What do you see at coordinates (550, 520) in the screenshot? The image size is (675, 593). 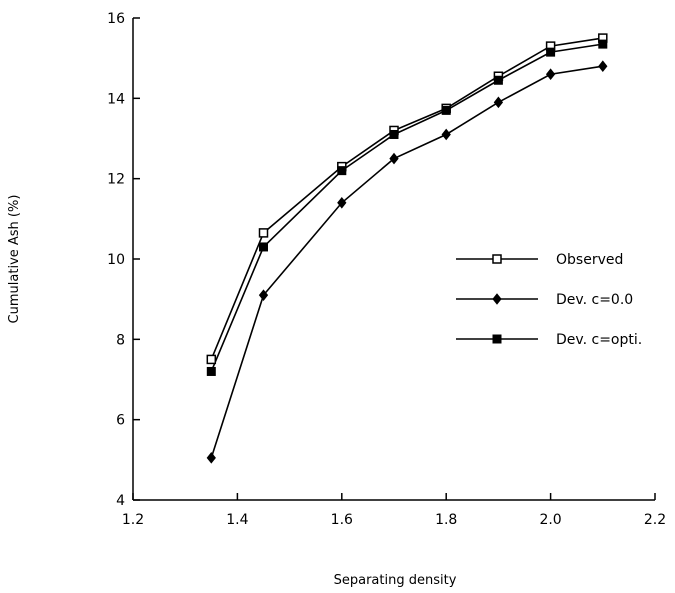 I see `x-tick-label: 2.0` at bounding box center [550, 520].